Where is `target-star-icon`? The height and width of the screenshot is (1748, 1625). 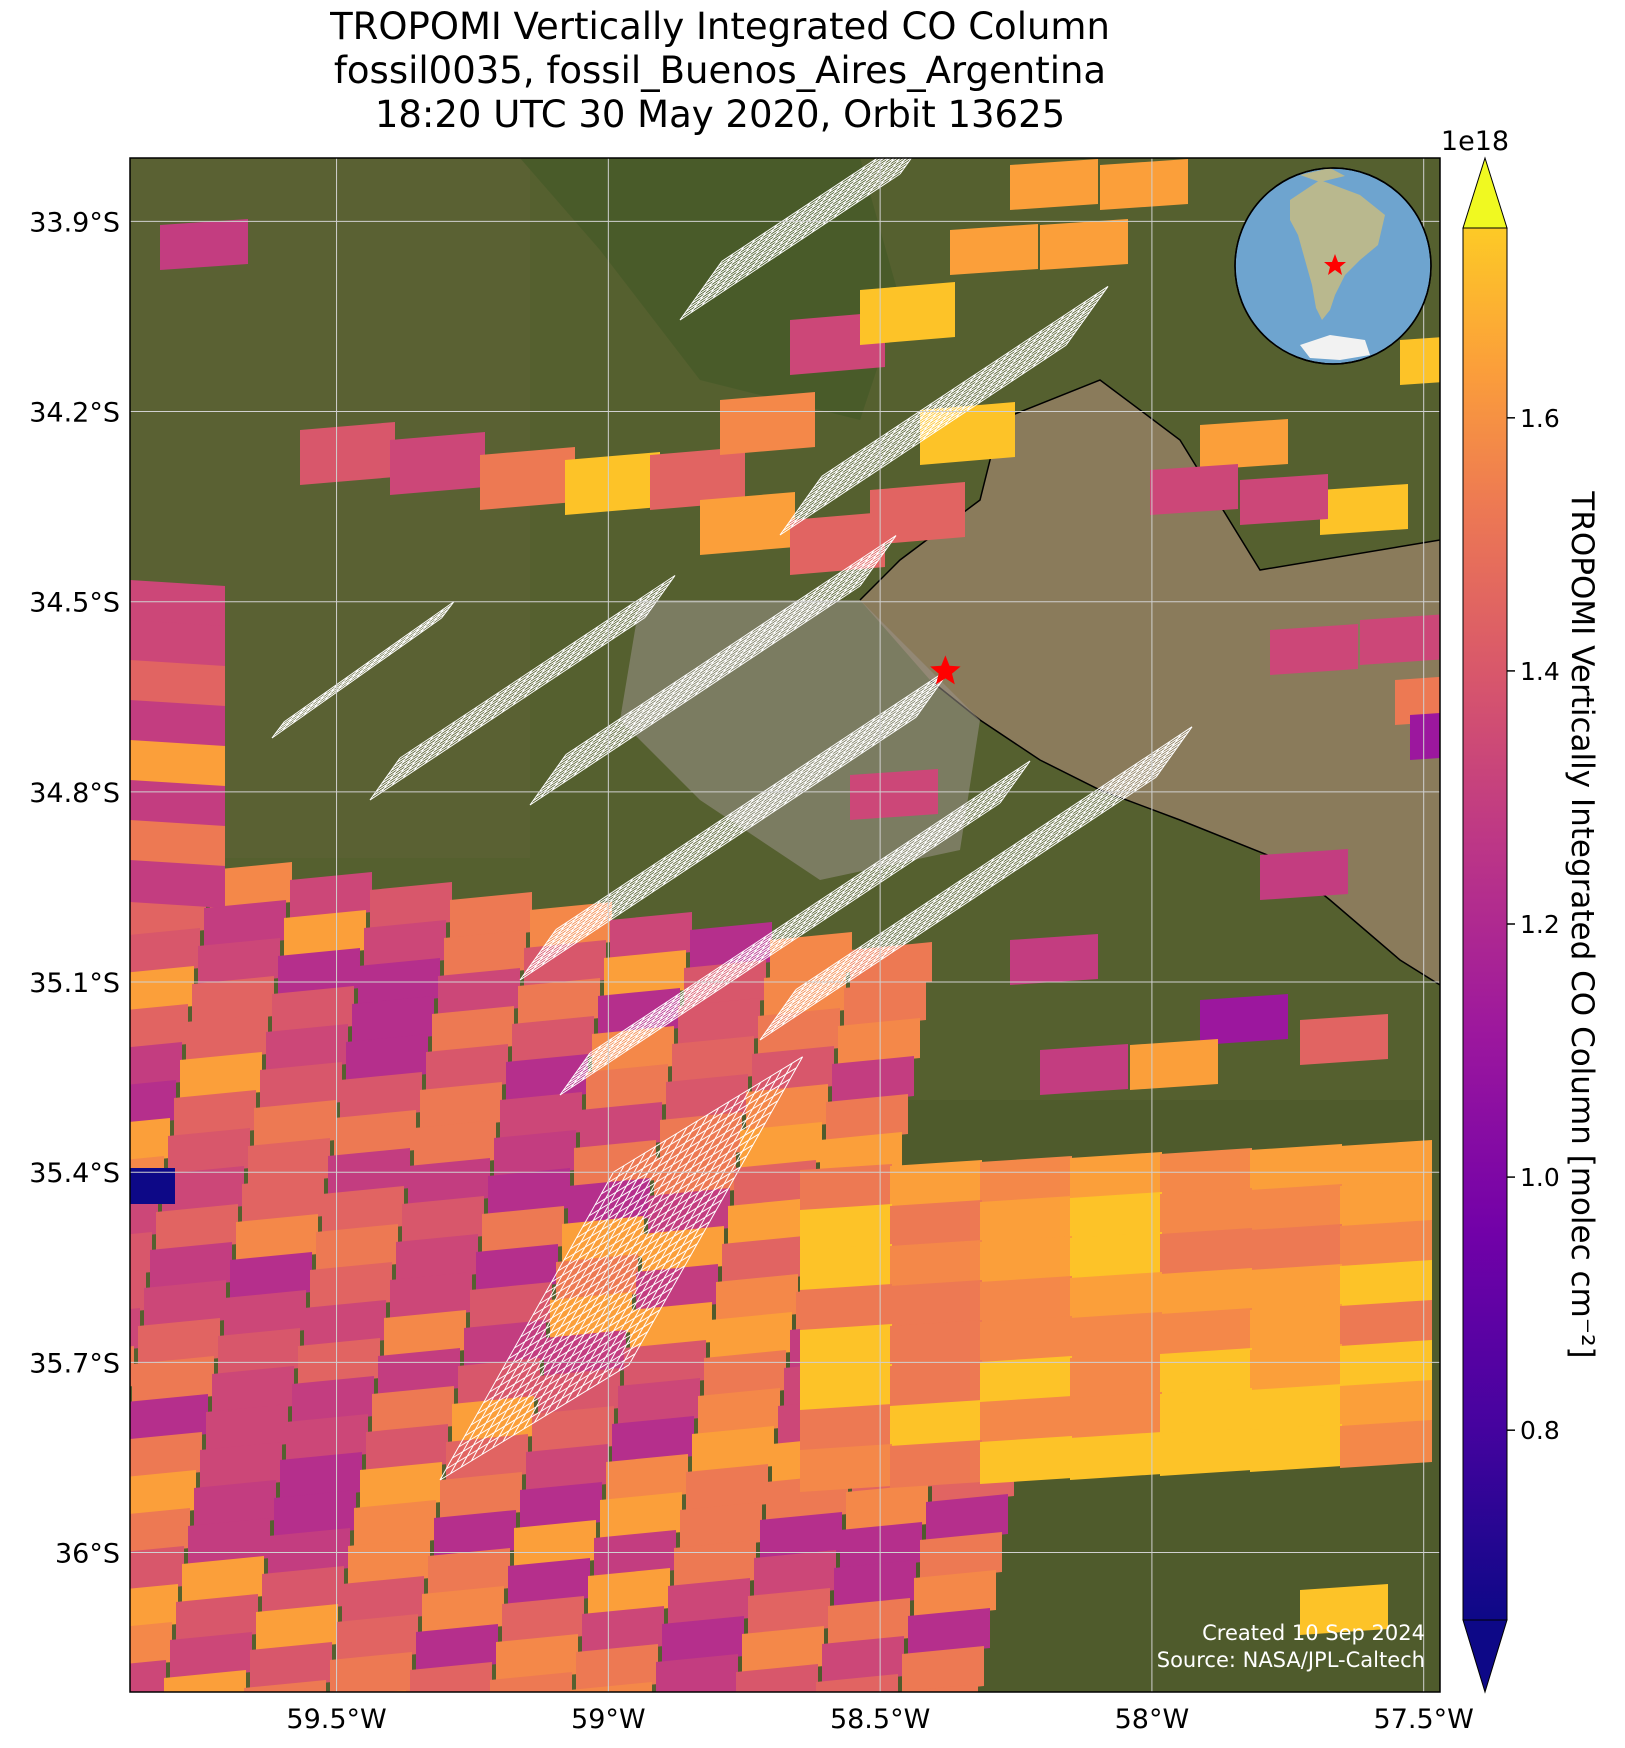 target-star-icon is located at coordinates (945, 670).